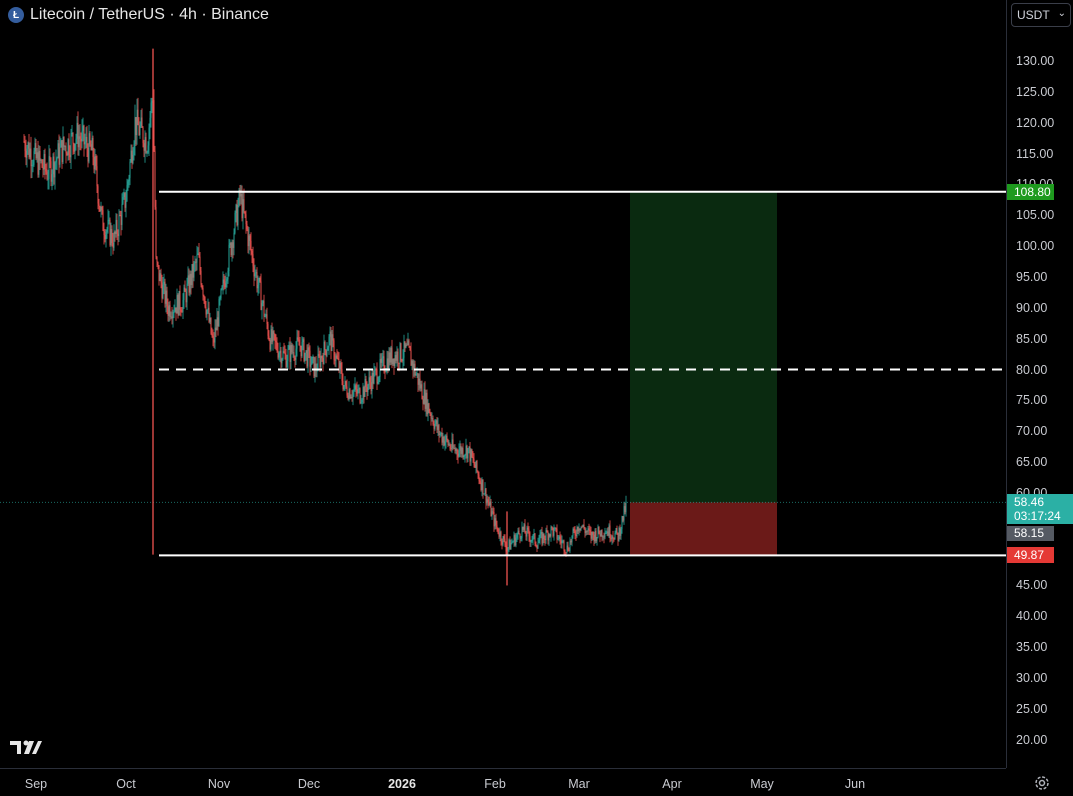 This screenshot has width=1073, height=796. Describe the element at coordinates (1041, 15) in the screenshot. I see `currency-select: USDT ⌄` at that location.